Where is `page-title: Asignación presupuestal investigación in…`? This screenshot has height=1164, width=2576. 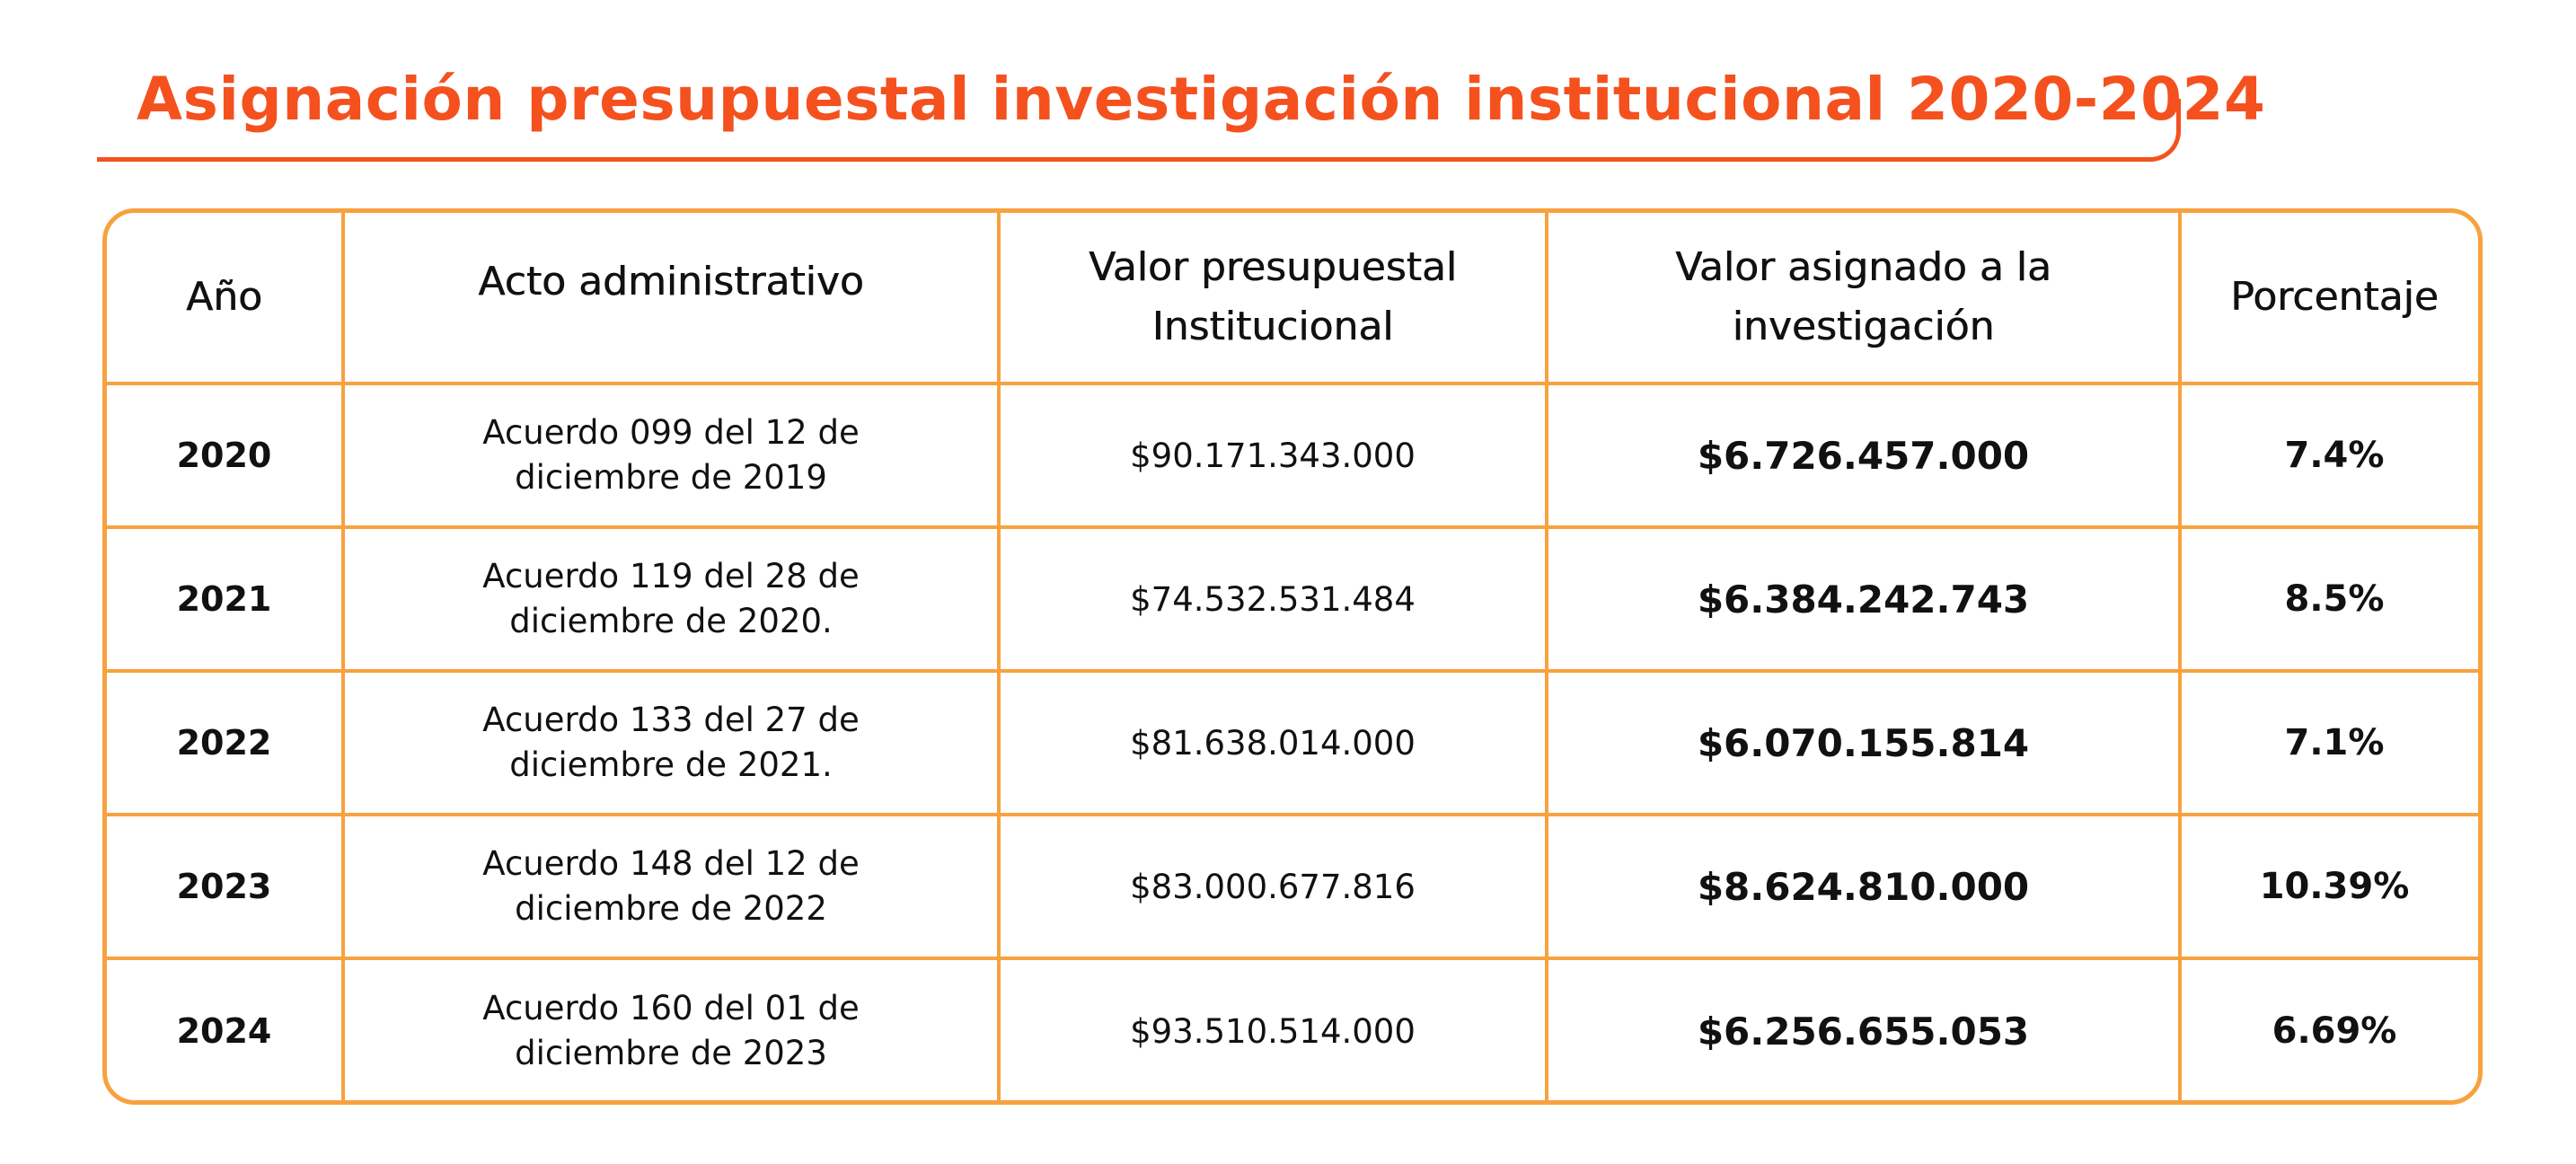
page-title: Asignación presupuestal investigación in… is located at coordinates (1201, 99).